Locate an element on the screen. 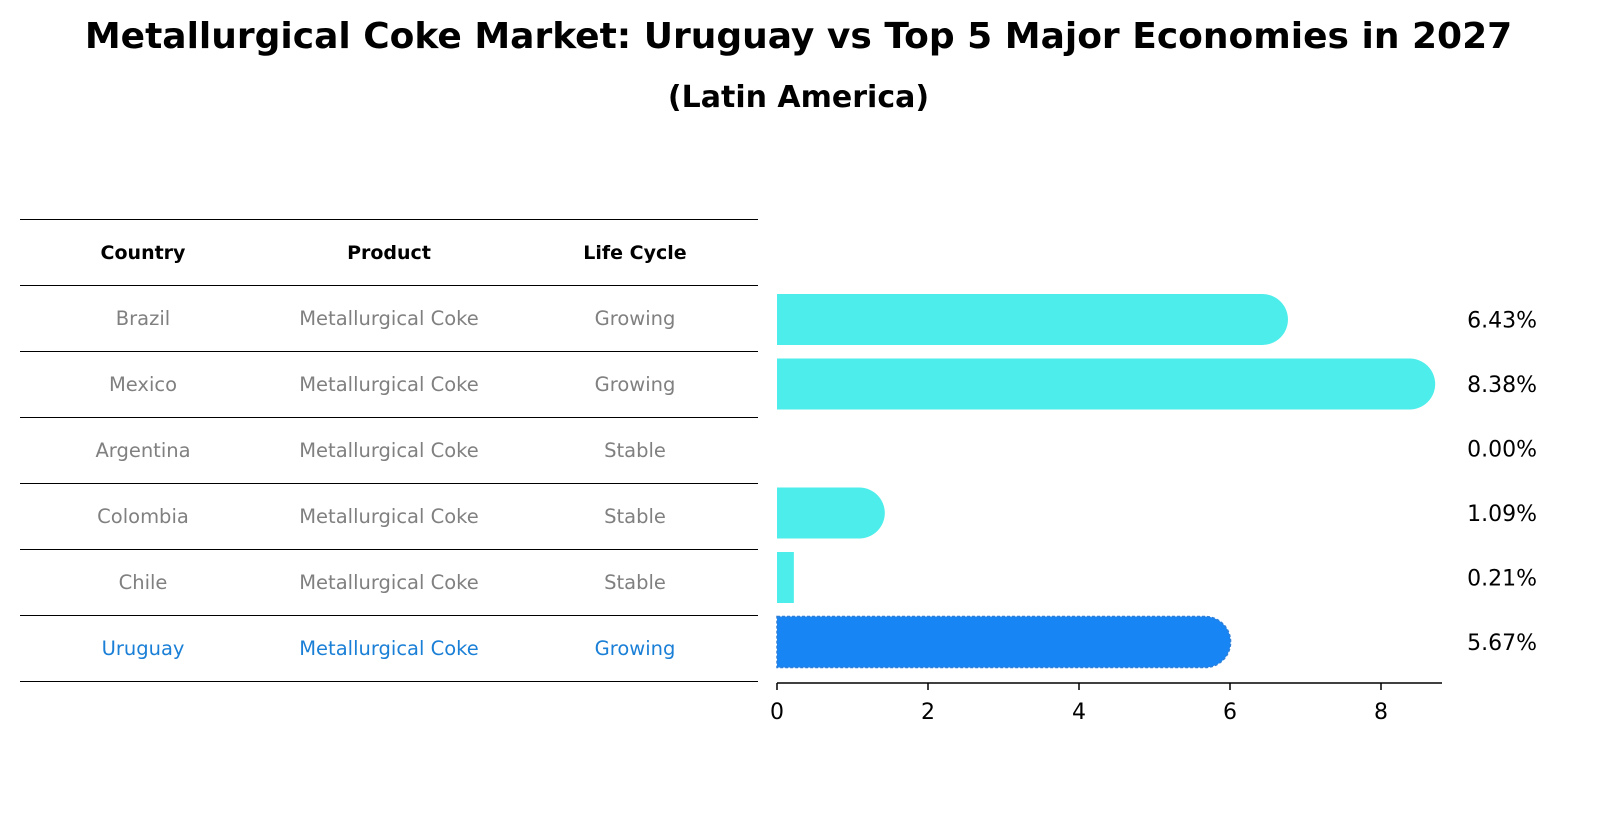 The width and height of the screenshot is (1597, 823). x-tick-label: 8 is located at coordinates (1381, 712).